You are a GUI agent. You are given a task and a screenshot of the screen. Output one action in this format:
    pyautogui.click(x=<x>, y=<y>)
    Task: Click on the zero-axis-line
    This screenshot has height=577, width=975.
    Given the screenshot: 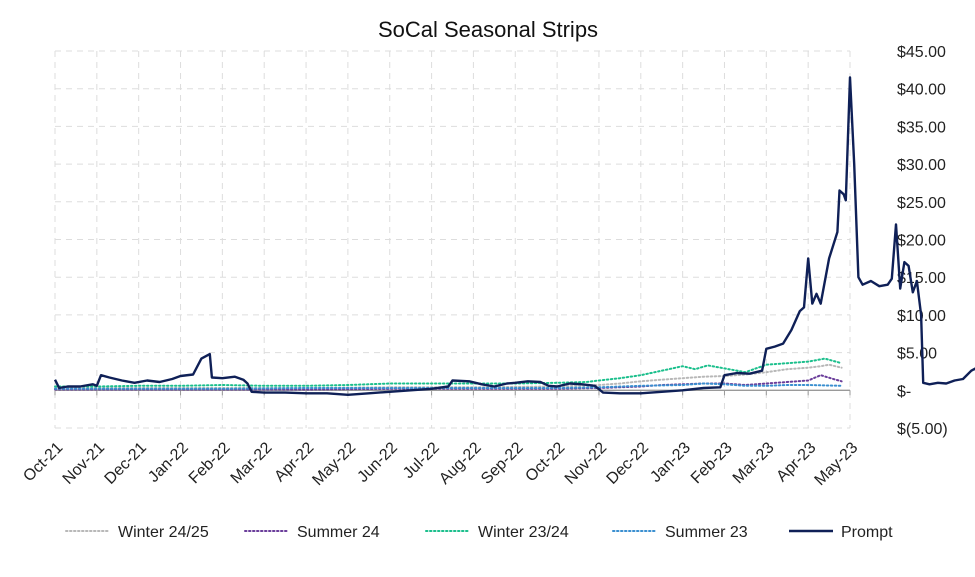 What is the action you would take?
    pyautogui.click(x=452, y=392)
    